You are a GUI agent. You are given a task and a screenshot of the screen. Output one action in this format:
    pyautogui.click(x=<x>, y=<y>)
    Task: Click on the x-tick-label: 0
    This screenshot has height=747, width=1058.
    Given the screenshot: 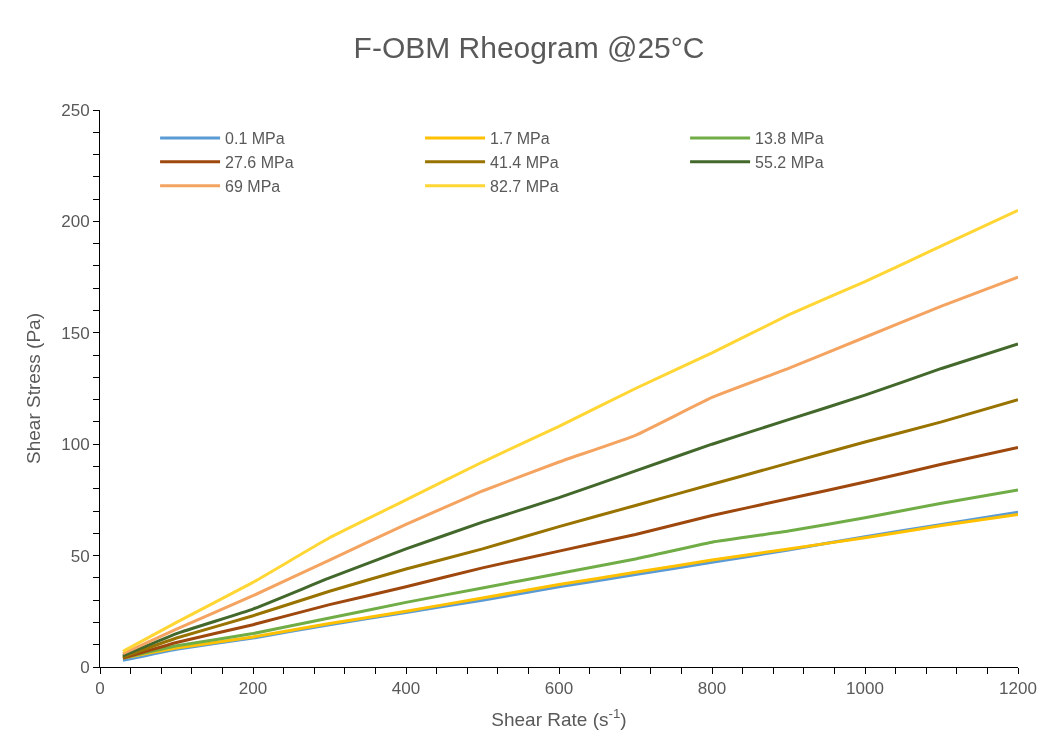 What is the action you would take?
    pyautogui.click(x=100, y=689)
    